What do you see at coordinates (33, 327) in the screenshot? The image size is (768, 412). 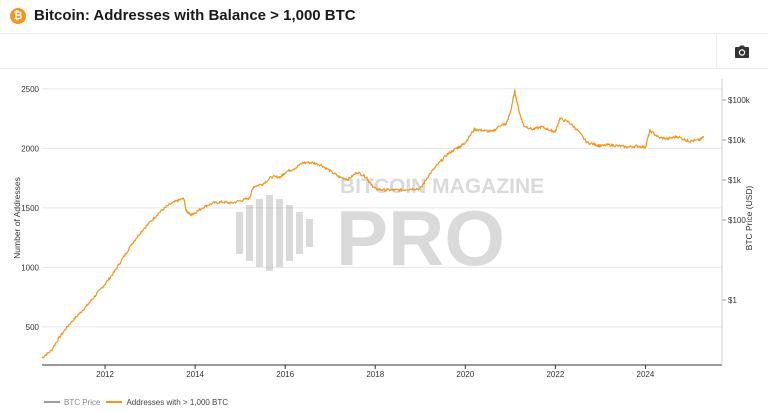 I see `y-tick-label: 500` at bounding box center [33, 327].